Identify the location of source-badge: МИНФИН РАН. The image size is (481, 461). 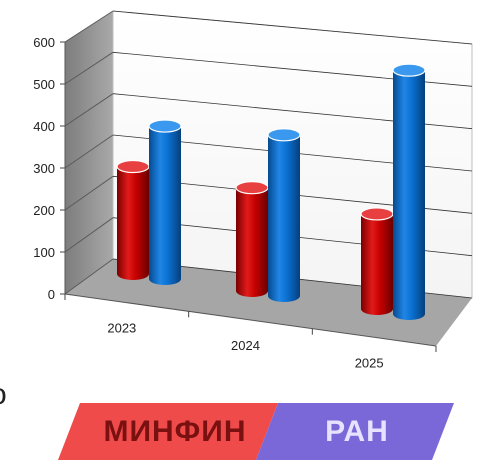
(256, 431).